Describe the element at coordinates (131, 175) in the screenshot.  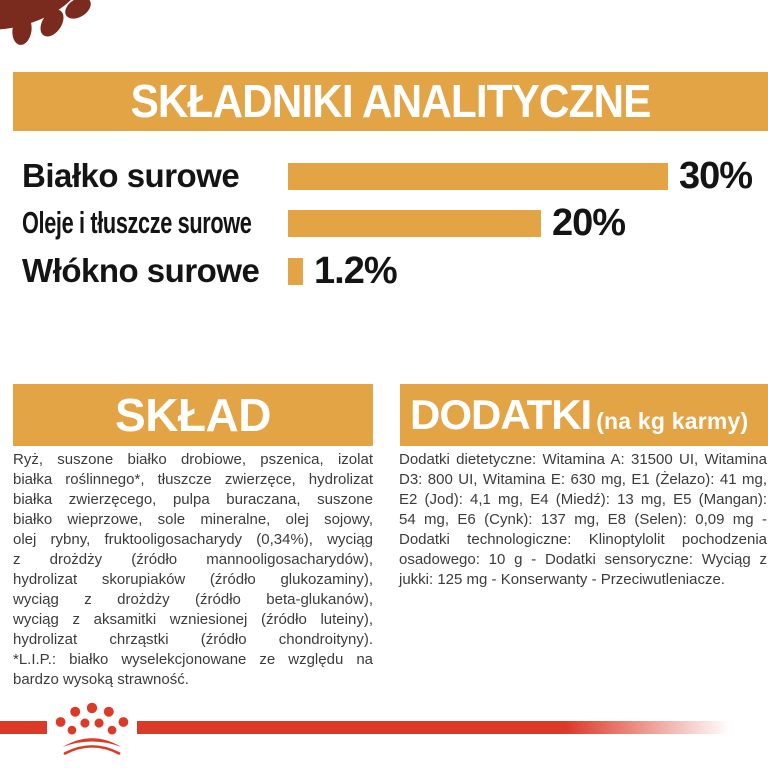
I see `bar-label: Białko surowe` at that location.